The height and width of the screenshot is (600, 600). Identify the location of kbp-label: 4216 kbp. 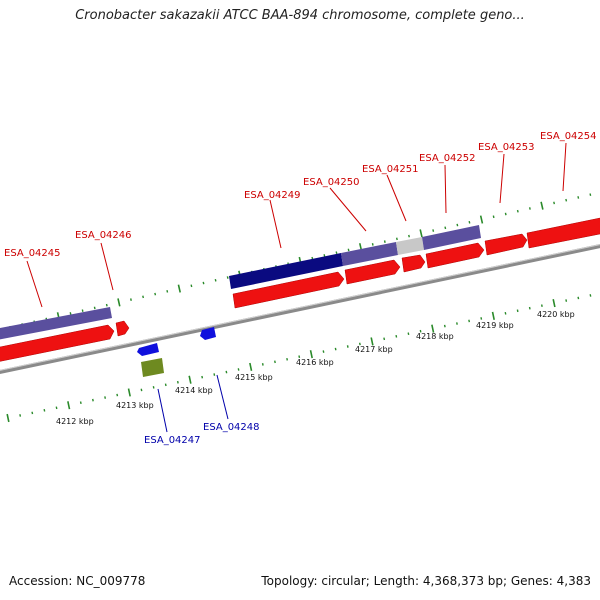
(315, 362).